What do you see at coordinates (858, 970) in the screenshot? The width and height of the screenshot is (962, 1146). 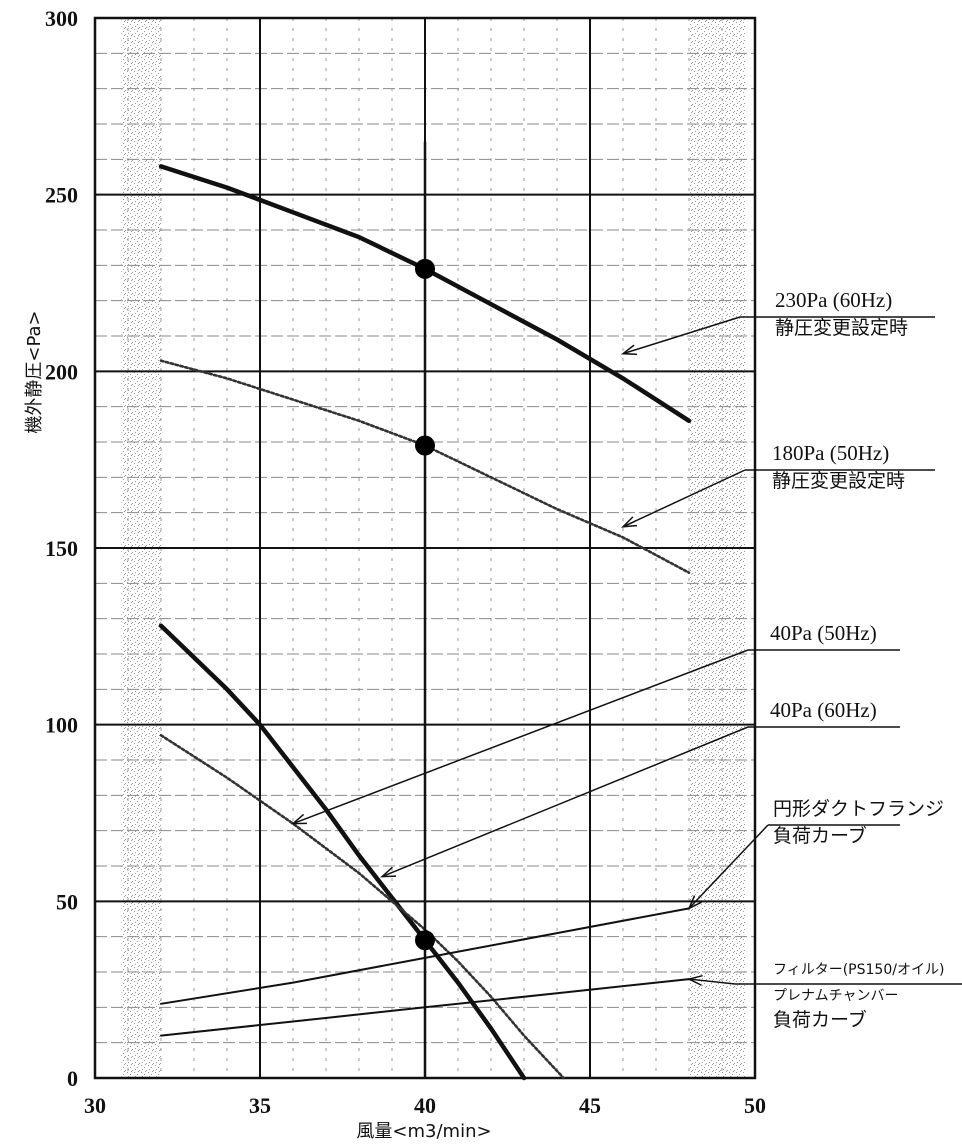 I see `annotation-label: フィルター(PS150/オイル)` at bounding box center [858, 970].